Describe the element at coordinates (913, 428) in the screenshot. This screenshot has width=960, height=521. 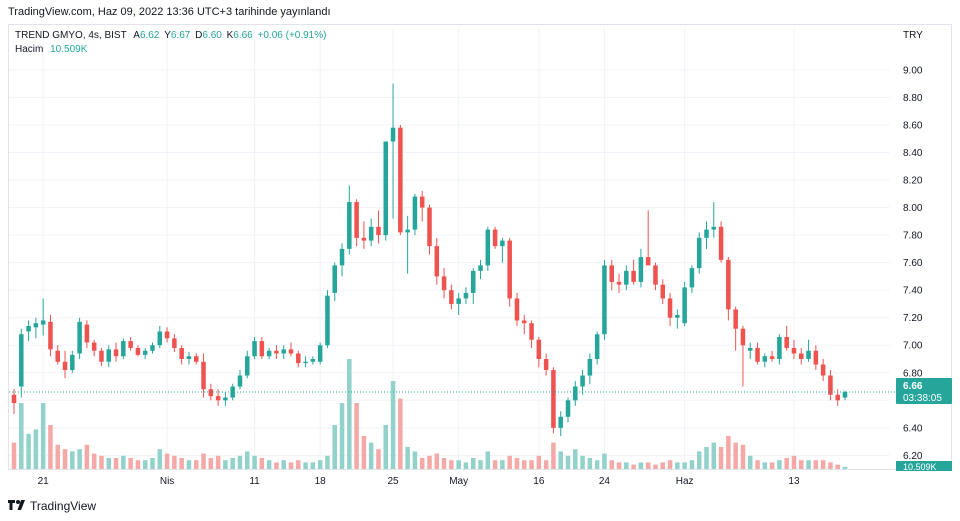
I see `price-tick: 6.40` at that location.